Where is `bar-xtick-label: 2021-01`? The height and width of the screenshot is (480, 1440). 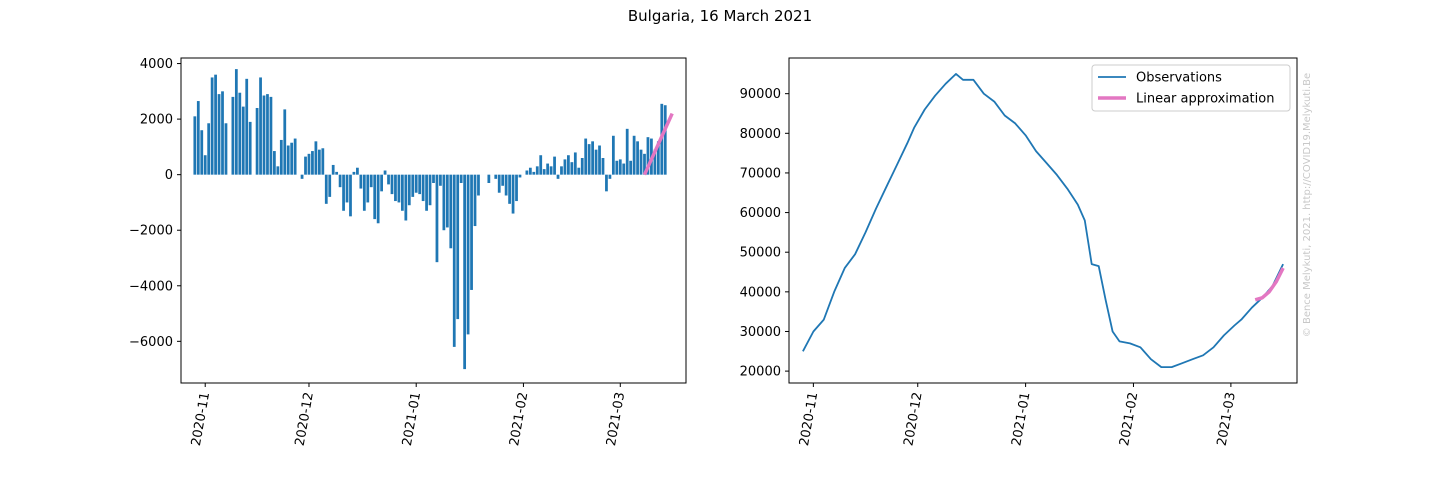
bar-xtick-label: 2021-01 is located at coordinates (412, 419).